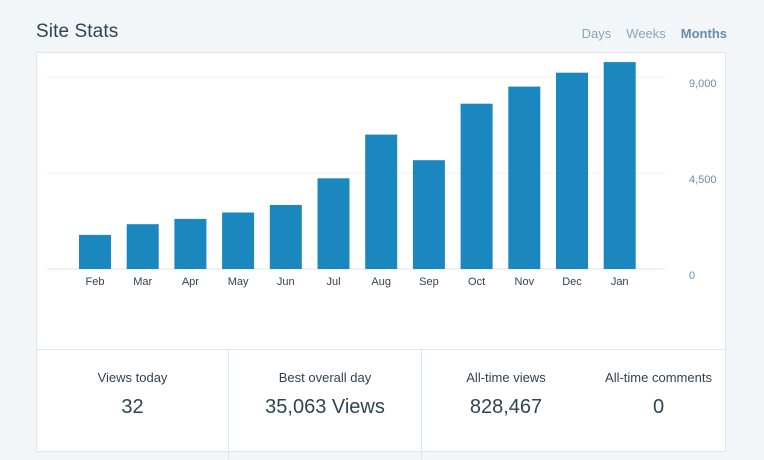 The image size is (764, 460). I want to click on stat-best-day: Best overall day 35,063 Views, so click(325, 405).